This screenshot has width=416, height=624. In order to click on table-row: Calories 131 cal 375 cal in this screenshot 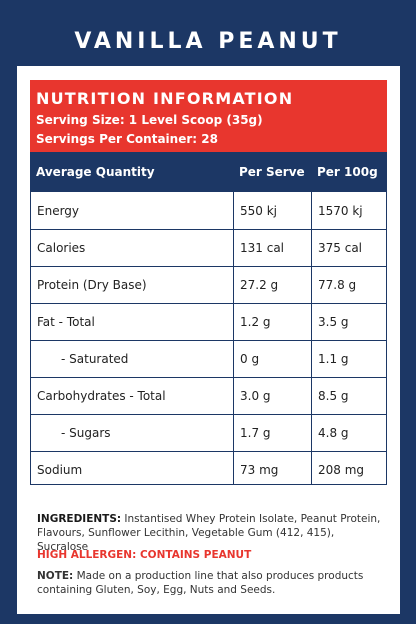, I will do `click(208, 248)`.